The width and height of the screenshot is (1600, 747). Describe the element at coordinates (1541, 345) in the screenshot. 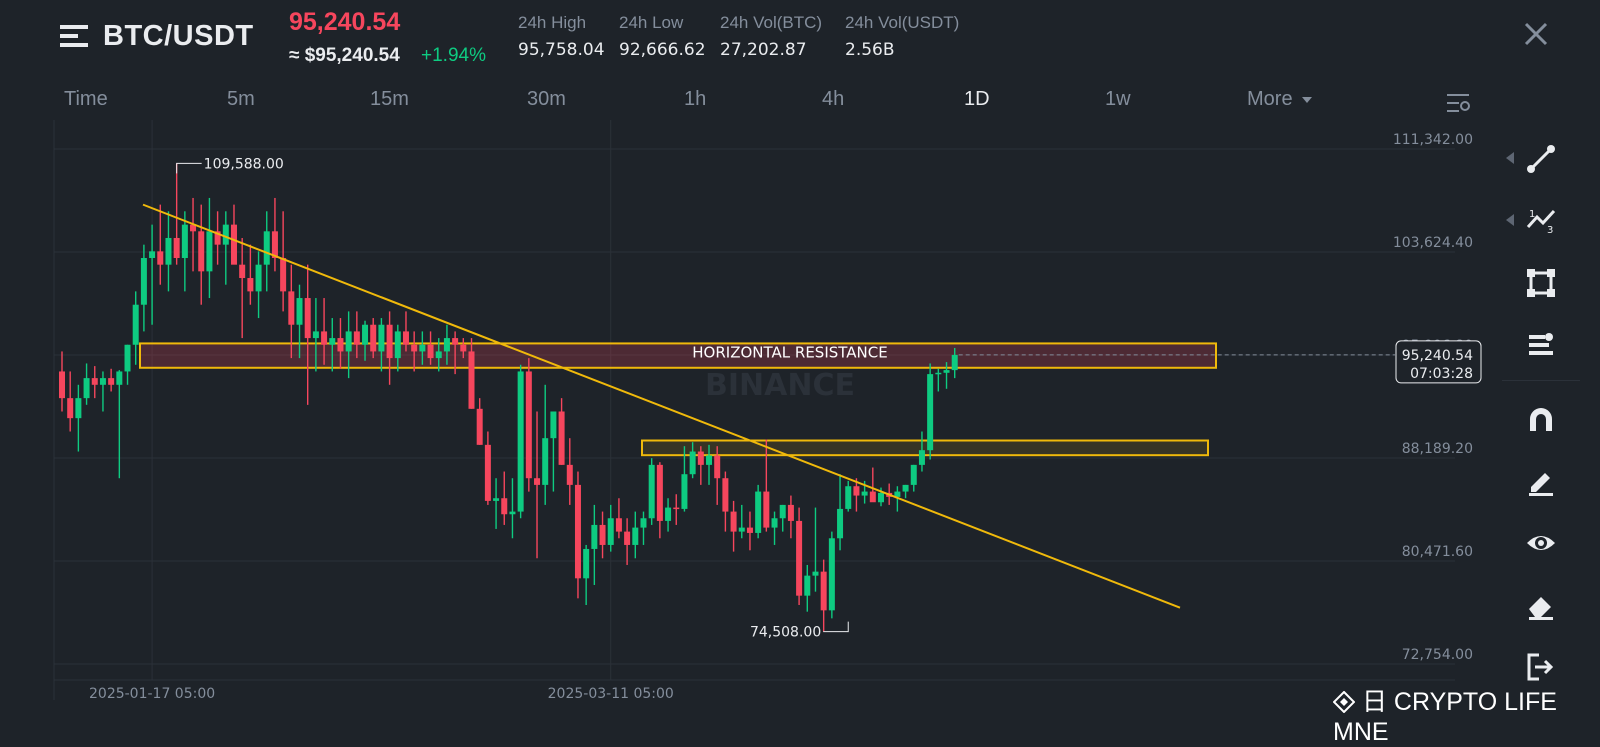

I see `brush-icon` at that location.